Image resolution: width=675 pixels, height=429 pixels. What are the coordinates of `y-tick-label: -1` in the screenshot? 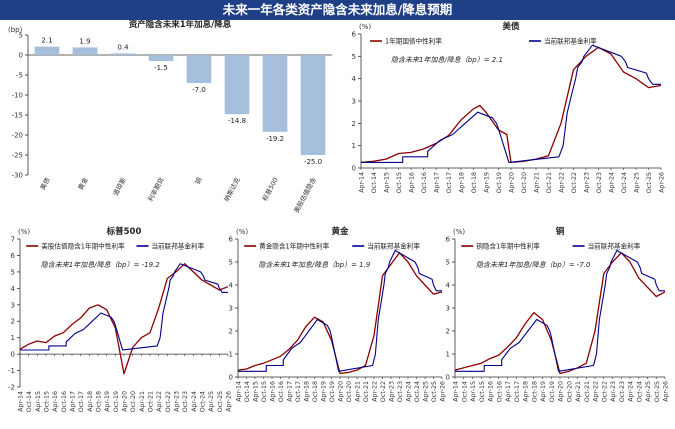 It's located at (11, 371).